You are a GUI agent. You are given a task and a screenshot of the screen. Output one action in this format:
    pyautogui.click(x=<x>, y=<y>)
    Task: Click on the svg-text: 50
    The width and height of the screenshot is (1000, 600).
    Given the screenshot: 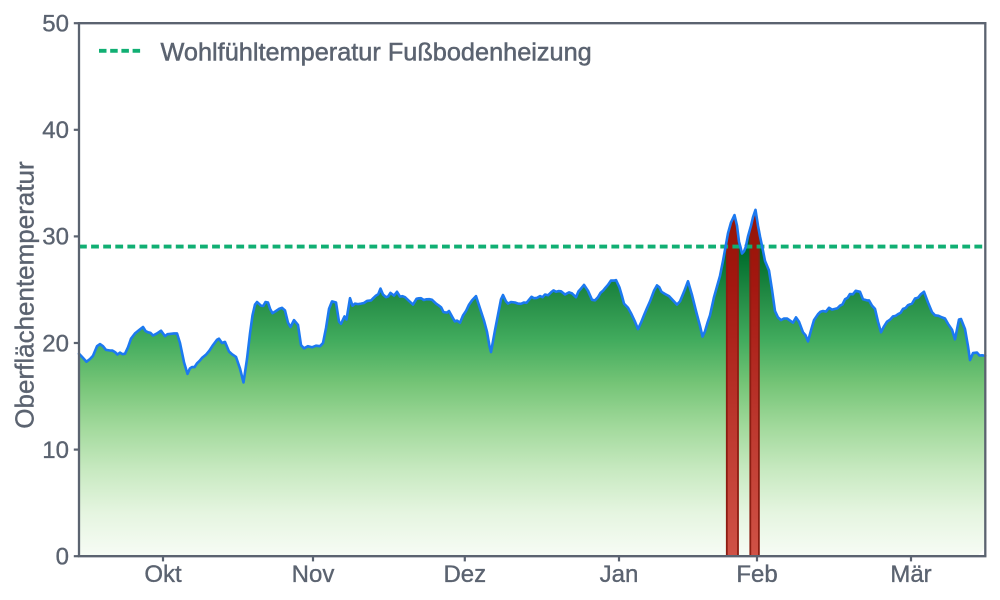 What is the action you would take?
    pyautogui.click(x=55, y=24)
    